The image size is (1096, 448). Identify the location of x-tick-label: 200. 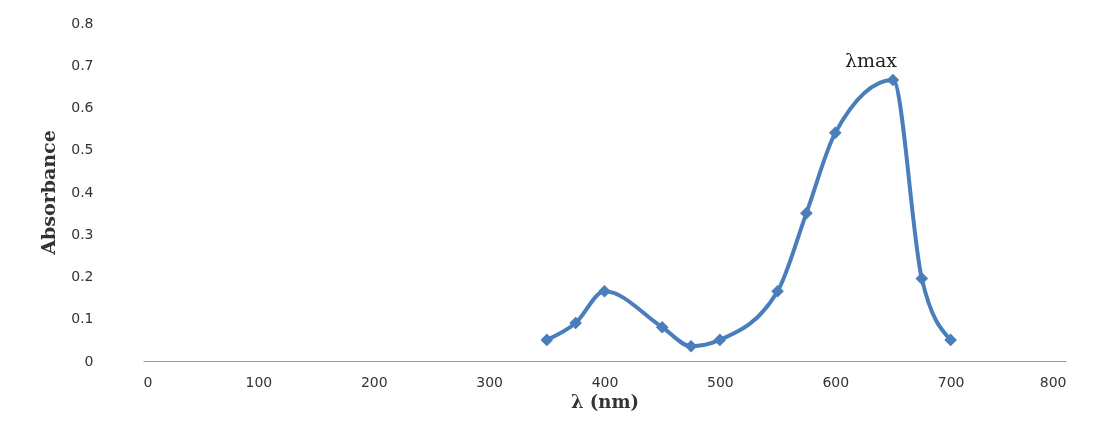
(374, 381).